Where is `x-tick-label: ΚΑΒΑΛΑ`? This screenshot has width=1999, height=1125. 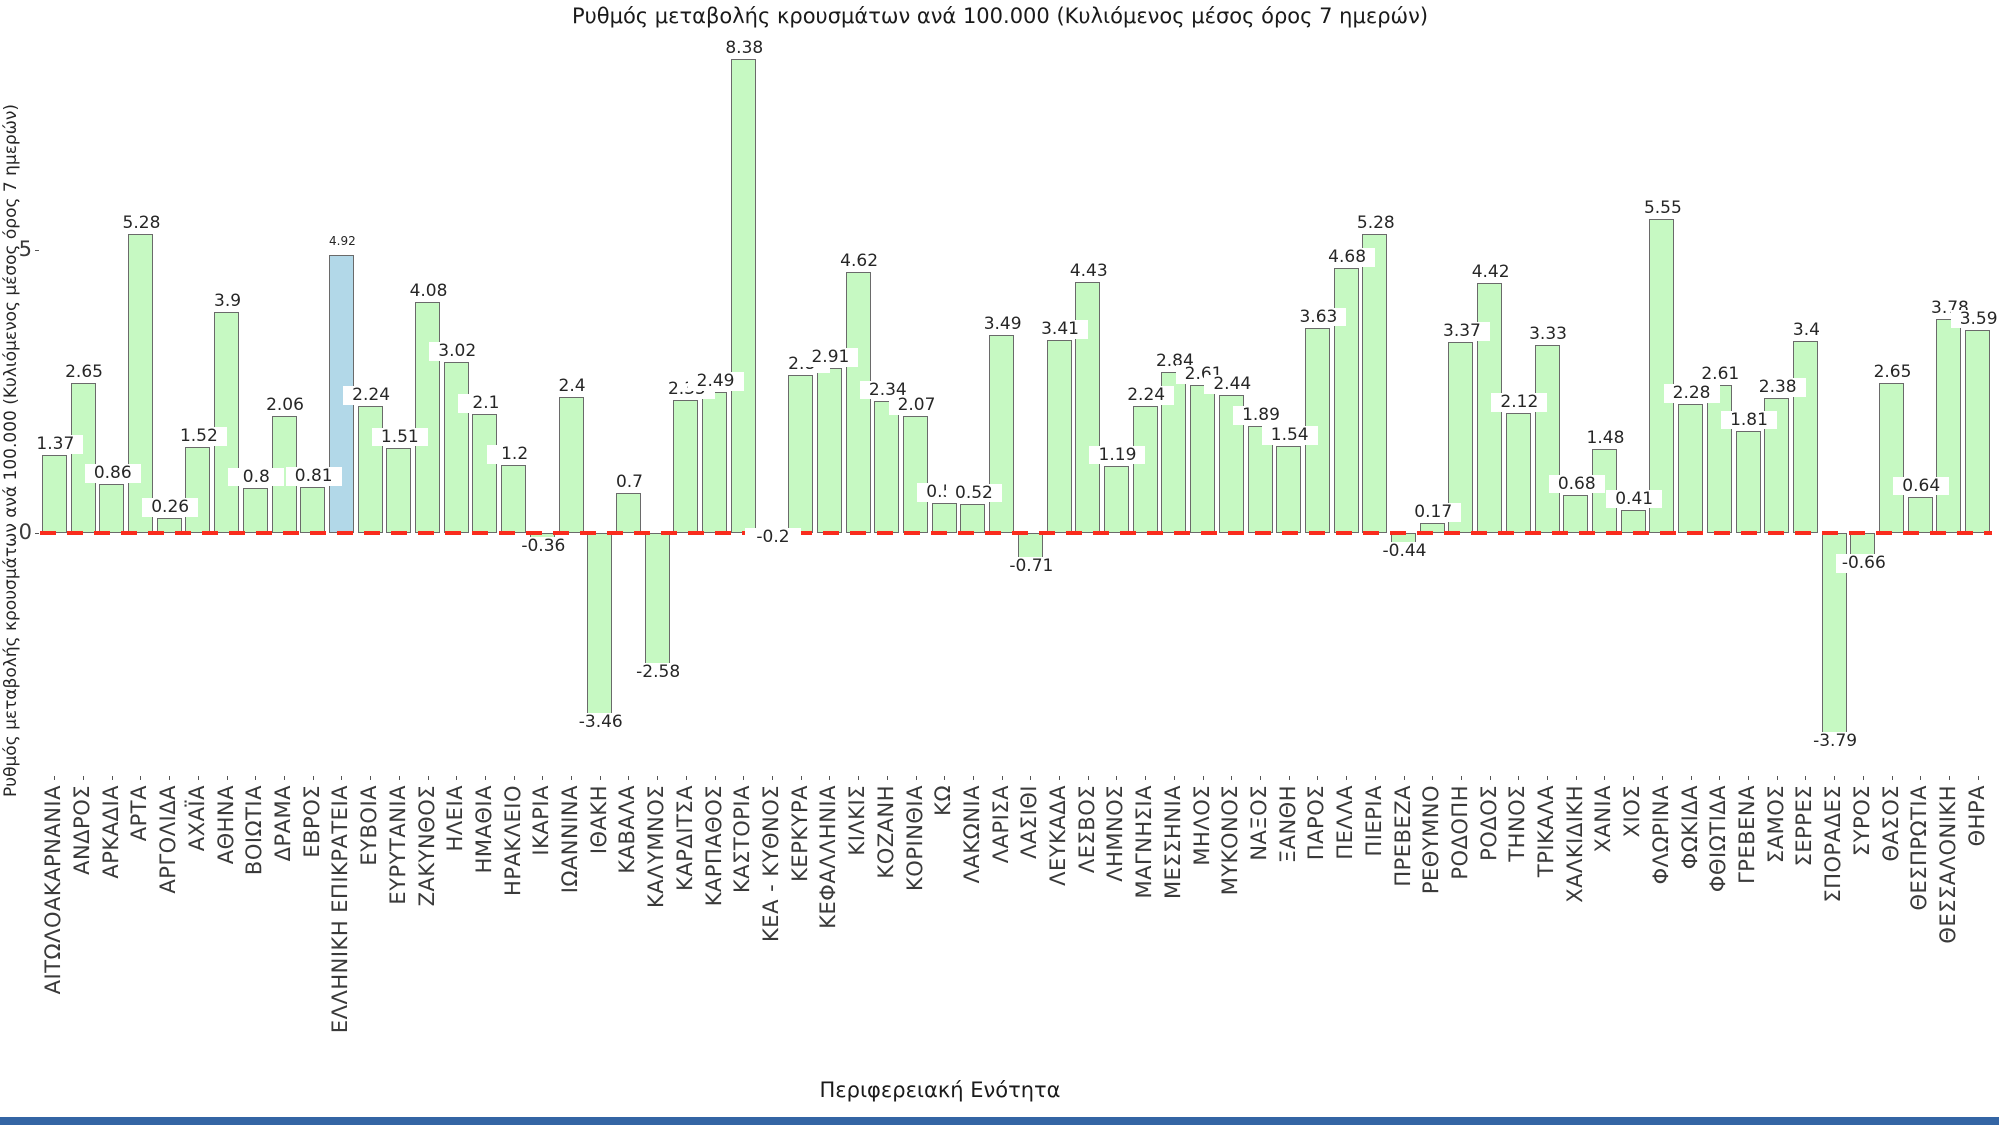
x-tick-label: ΚΑΒΑΛΑ is located at coordinates (627, 829).